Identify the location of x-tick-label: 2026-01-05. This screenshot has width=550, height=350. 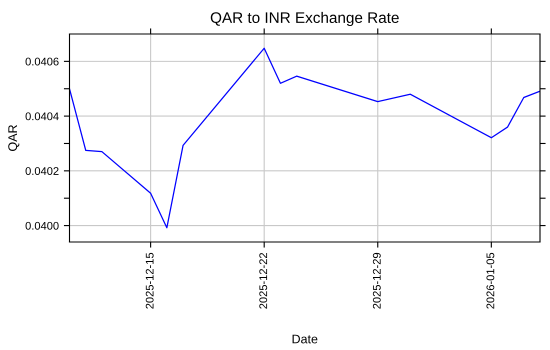
(490, 280).